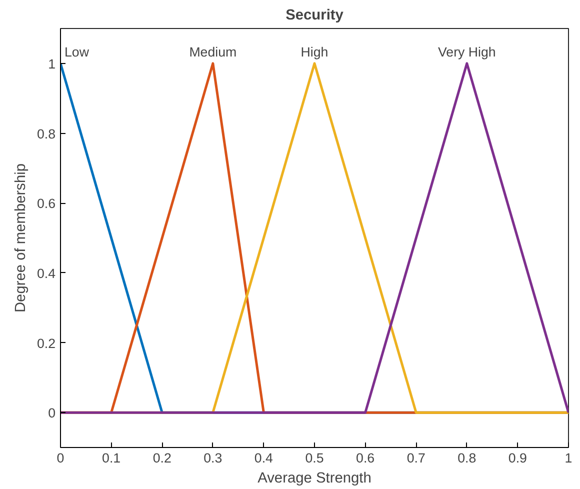 The height and width of the screenshot is (489, 580). I want to click on y-tick-label: 0.8, so click(46, 134).